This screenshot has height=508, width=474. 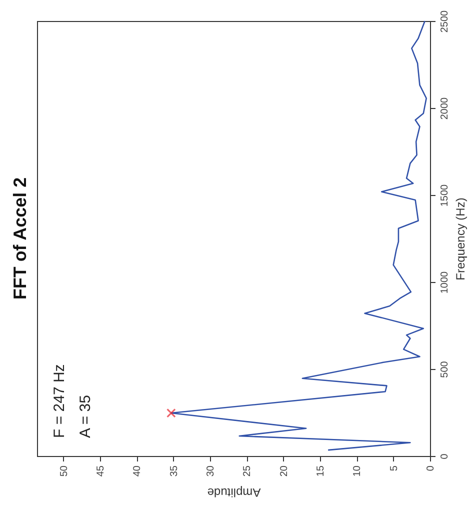 I want to click on x-tick-label: 50, so click(x=64, y=471).